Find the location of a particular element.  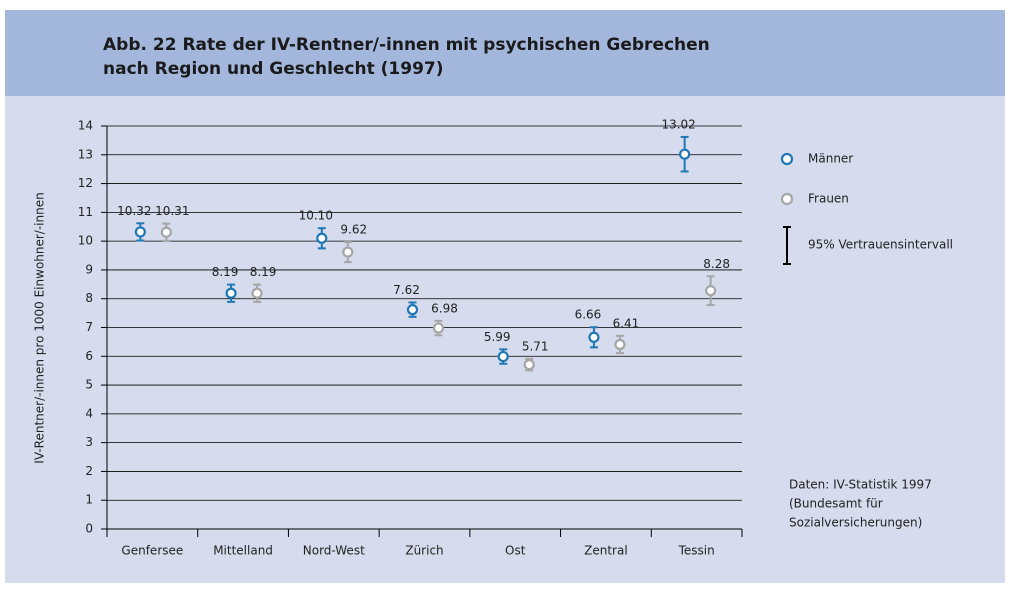

x-tick-label: Nord-West is located at coordinates (334, 551).